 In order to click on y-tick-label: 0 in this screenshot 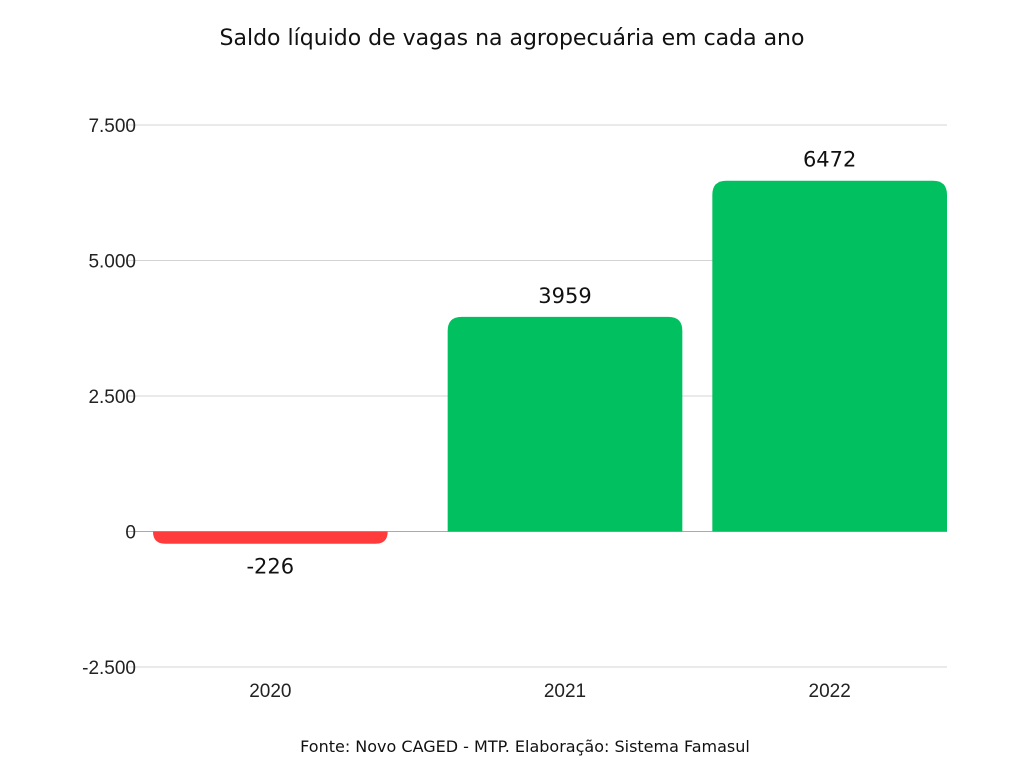, I will do `click(130, 533)`.